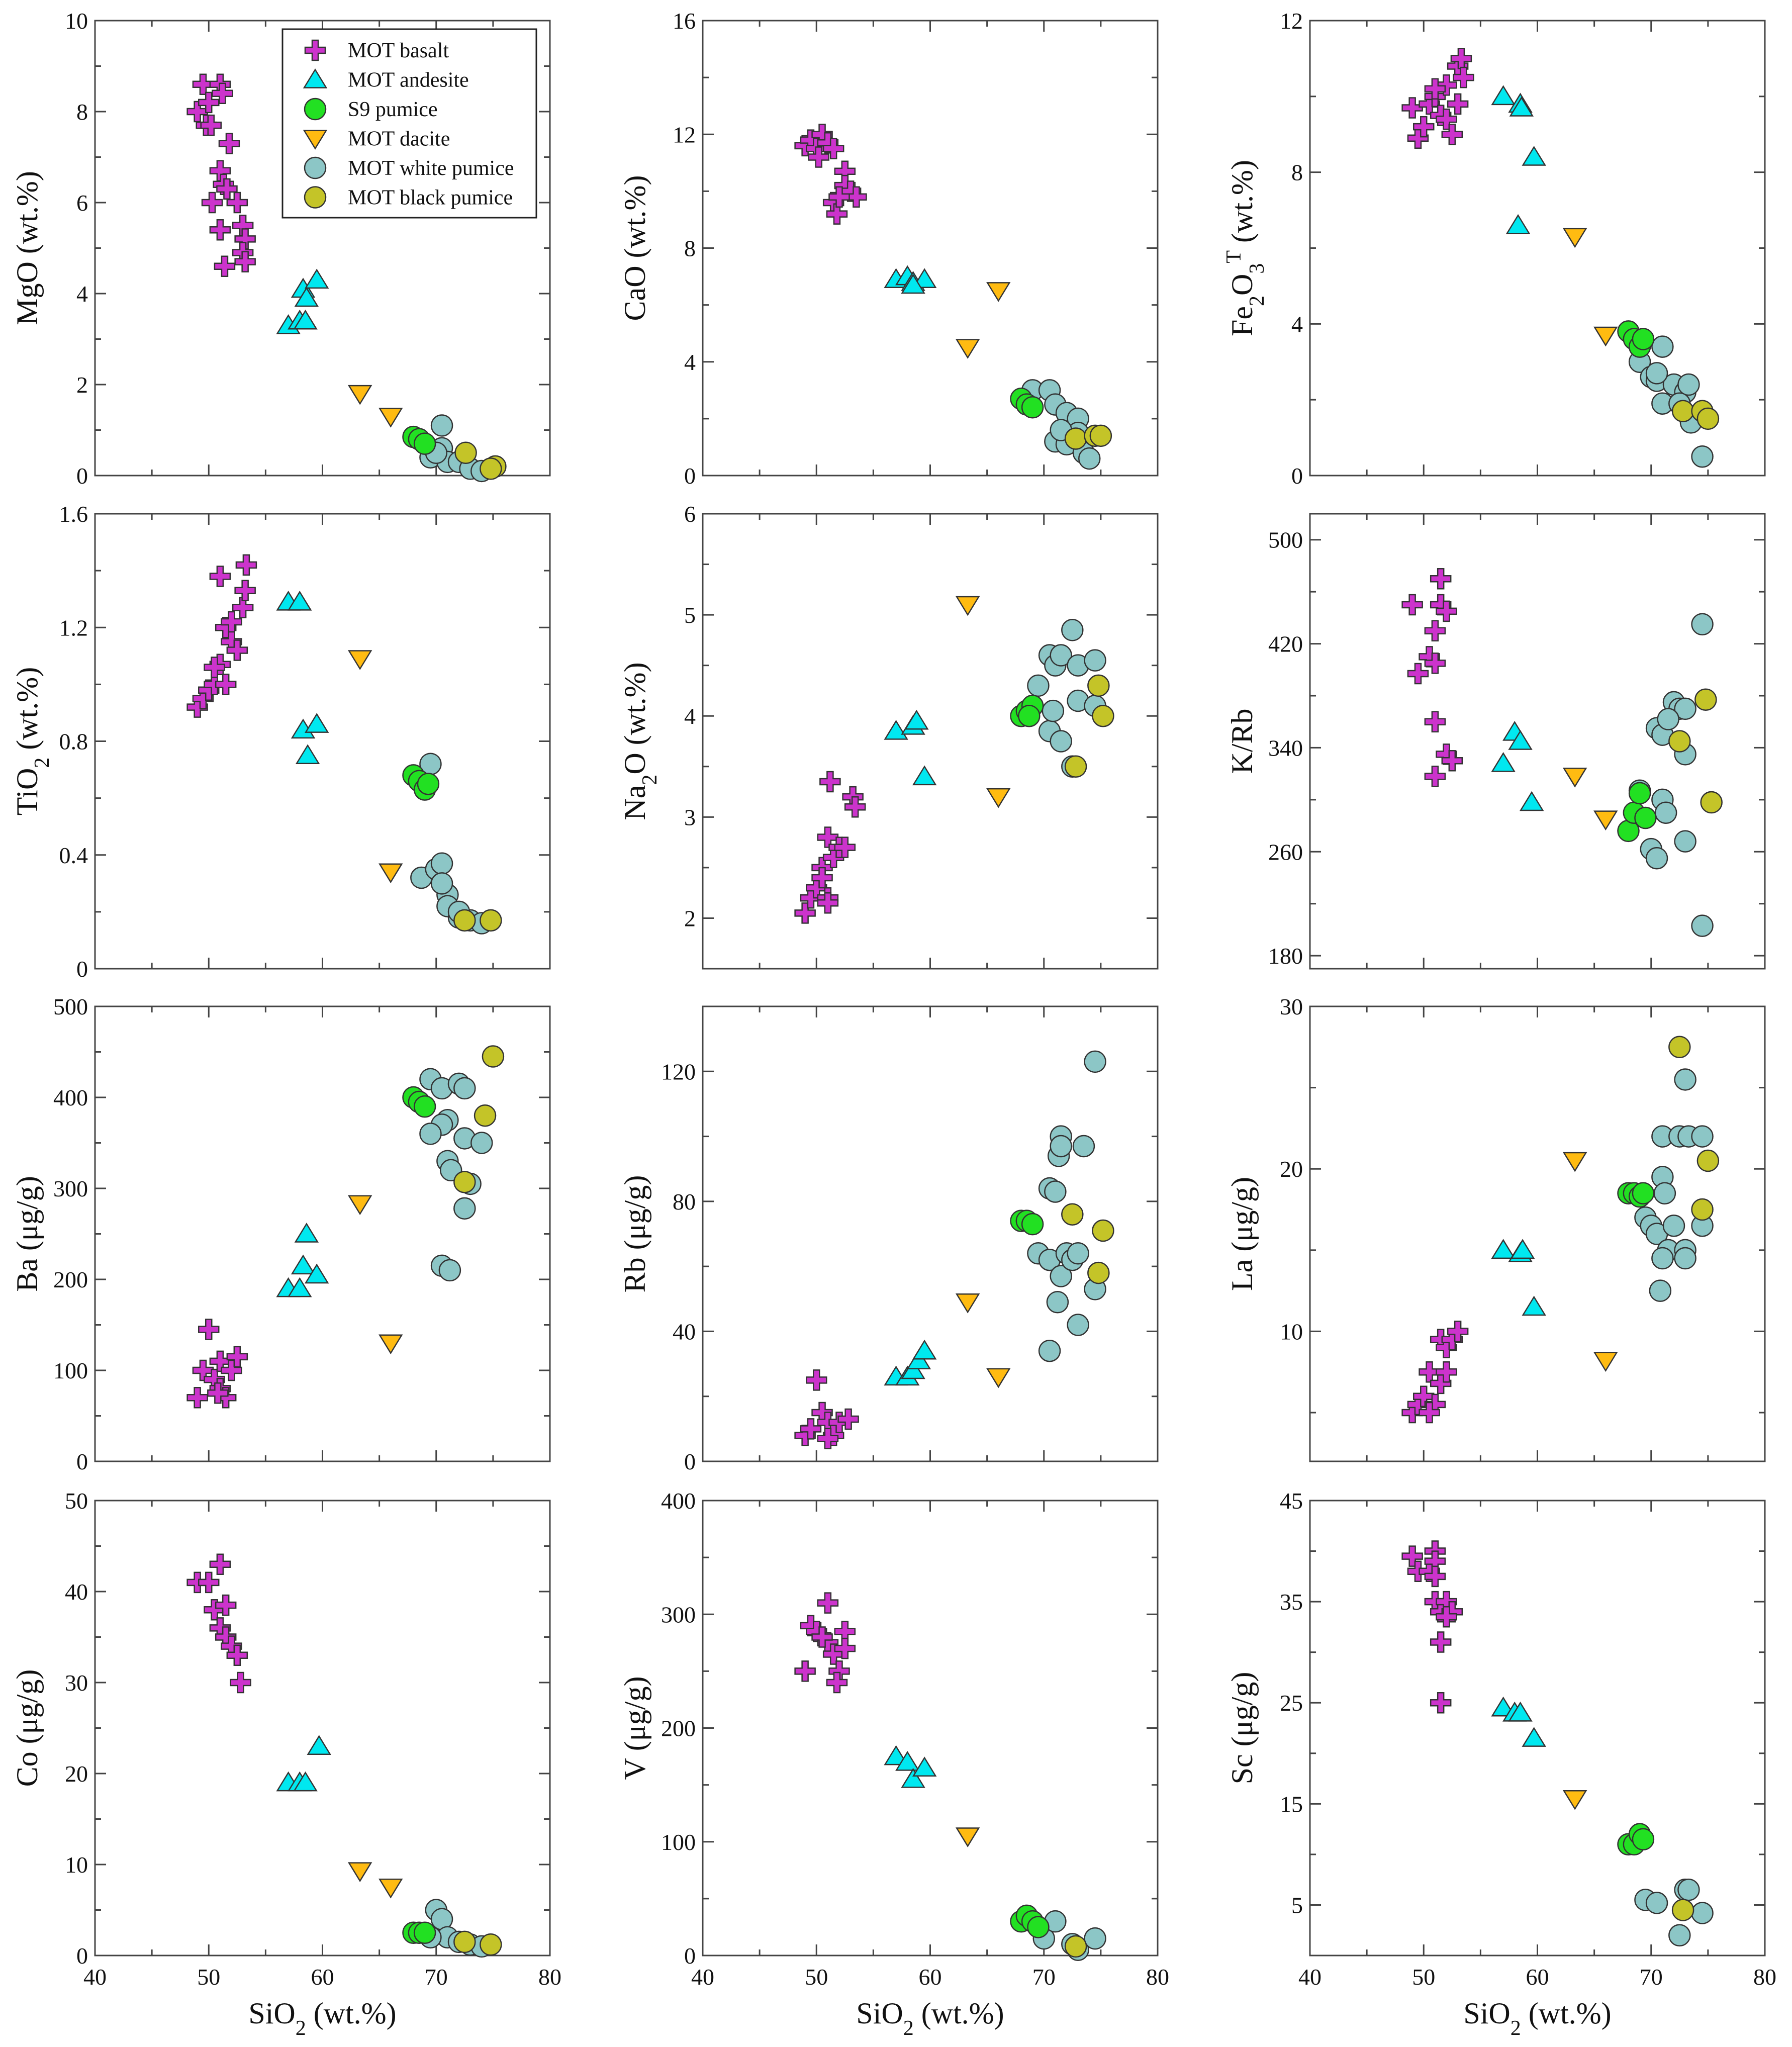 This screenshot has height=2047, width=1792. What do you see at coordinates (679, 1728) in the screenshot?
I see `y-tick-label: 200` at bounding box center [679, 1728].